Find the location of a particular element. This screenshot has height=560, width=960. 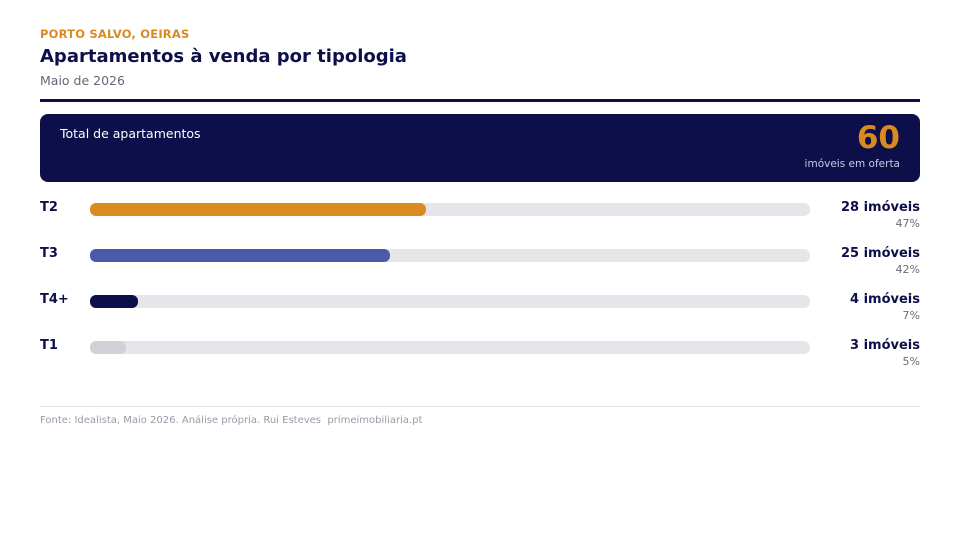

bar-row-t4: T4+ 4 imóveis 7% is located at coordinates (480, 313).